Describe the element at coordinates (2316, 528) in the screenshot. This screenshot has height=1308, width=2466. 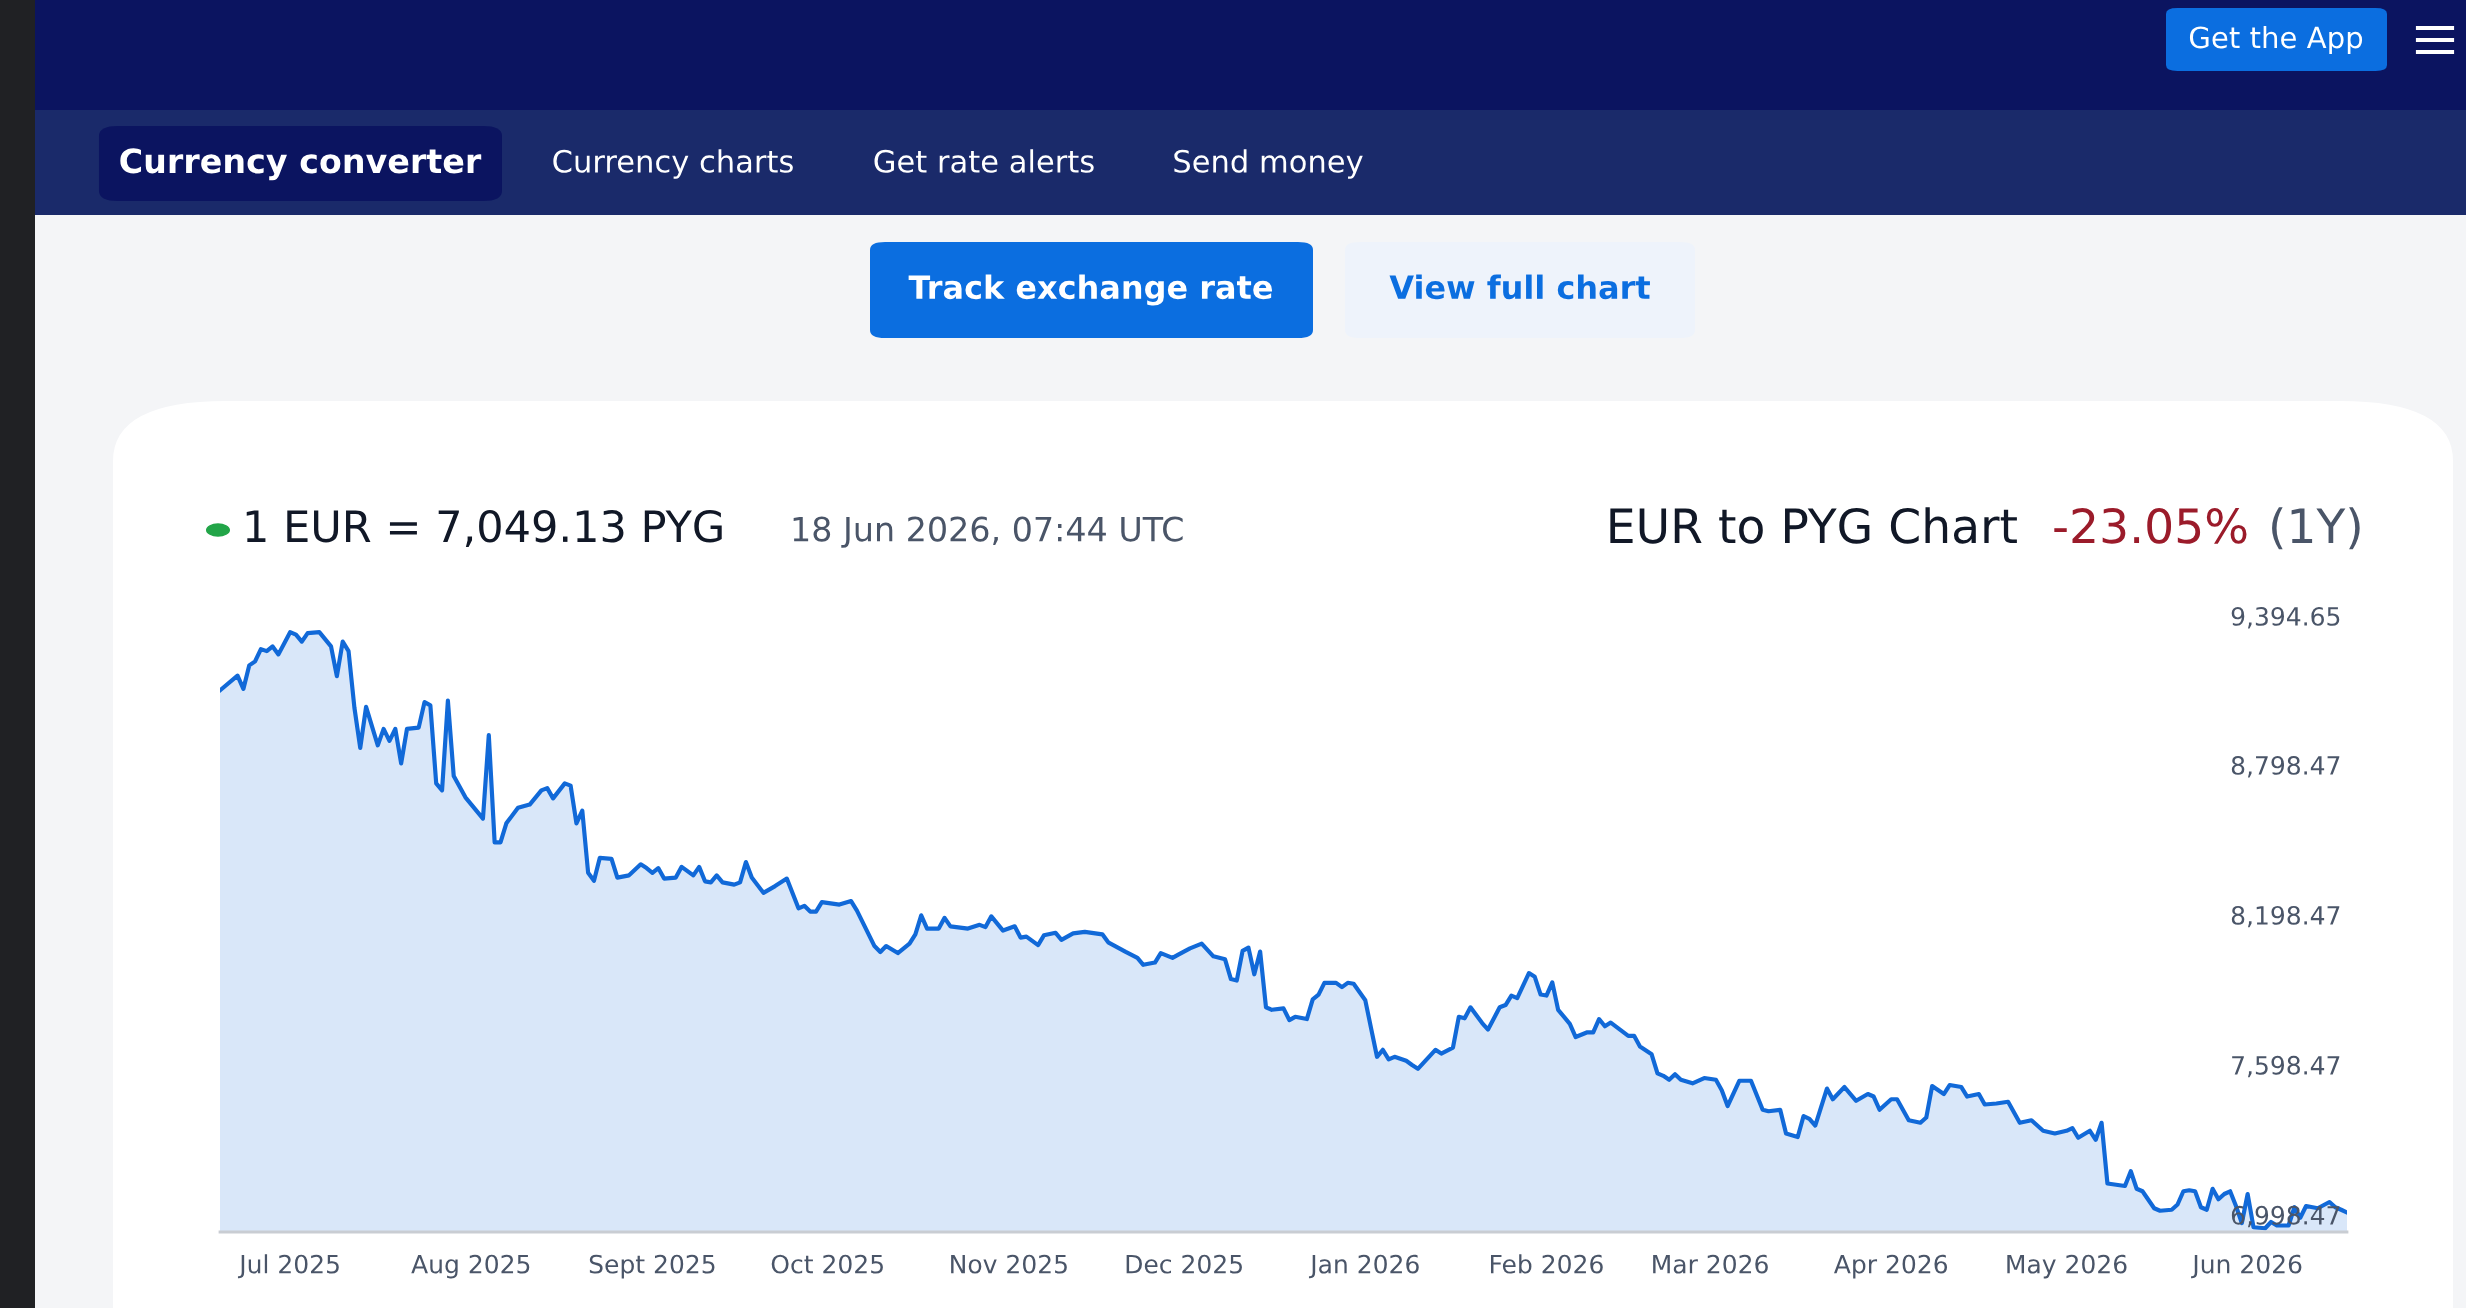
I see `text: (1Y)` at that location.